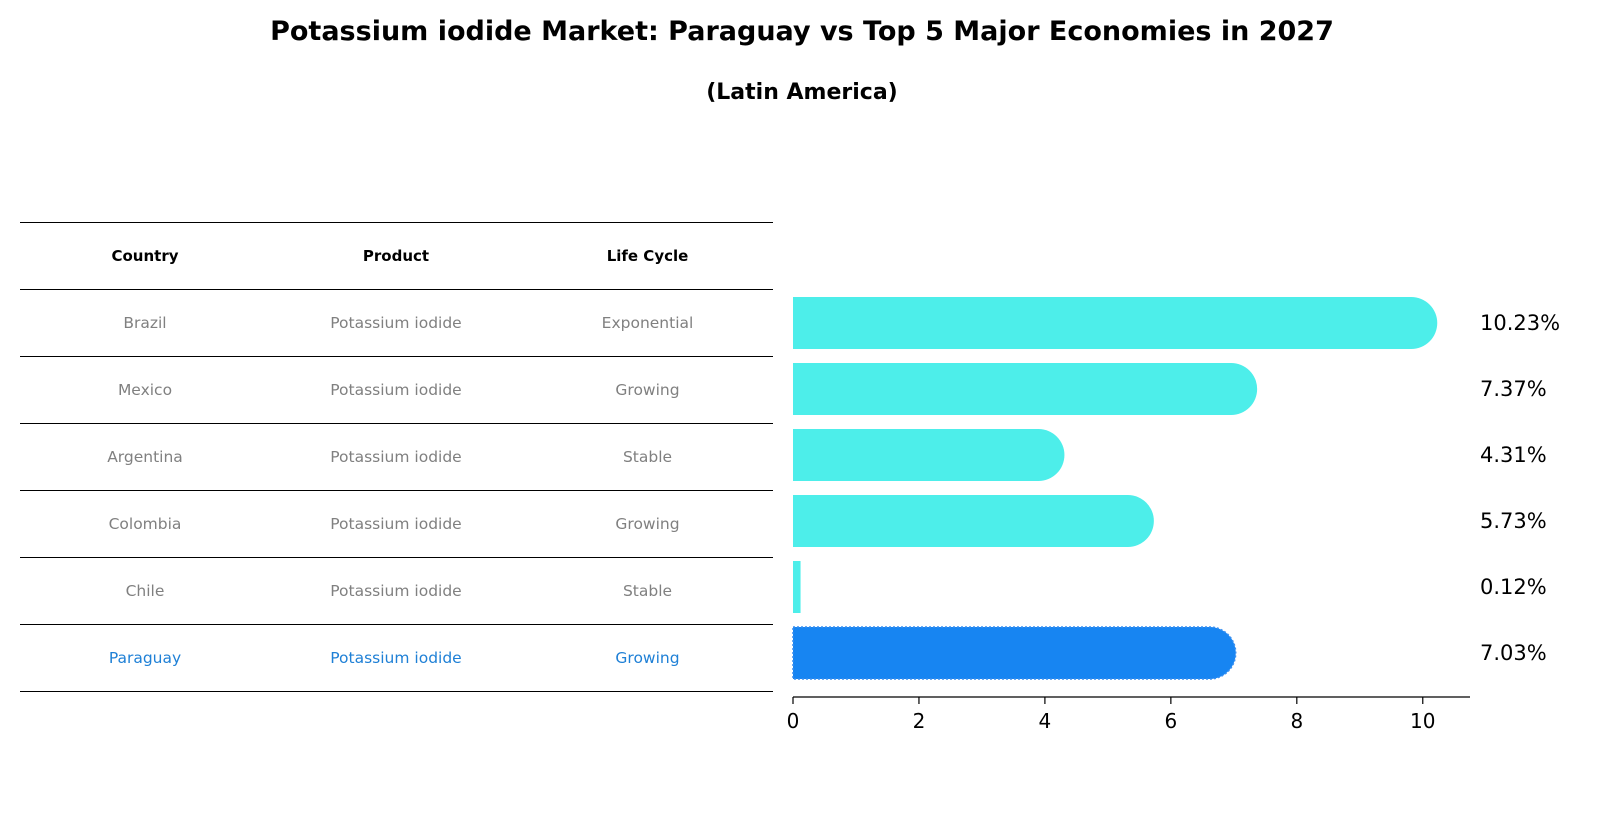 This screenshot has height=823, width=1604. What do you see at coordinates (1520, 323) in the screenshot?
I see `data-label: 10.23%` at bounding box center [1520, 323].